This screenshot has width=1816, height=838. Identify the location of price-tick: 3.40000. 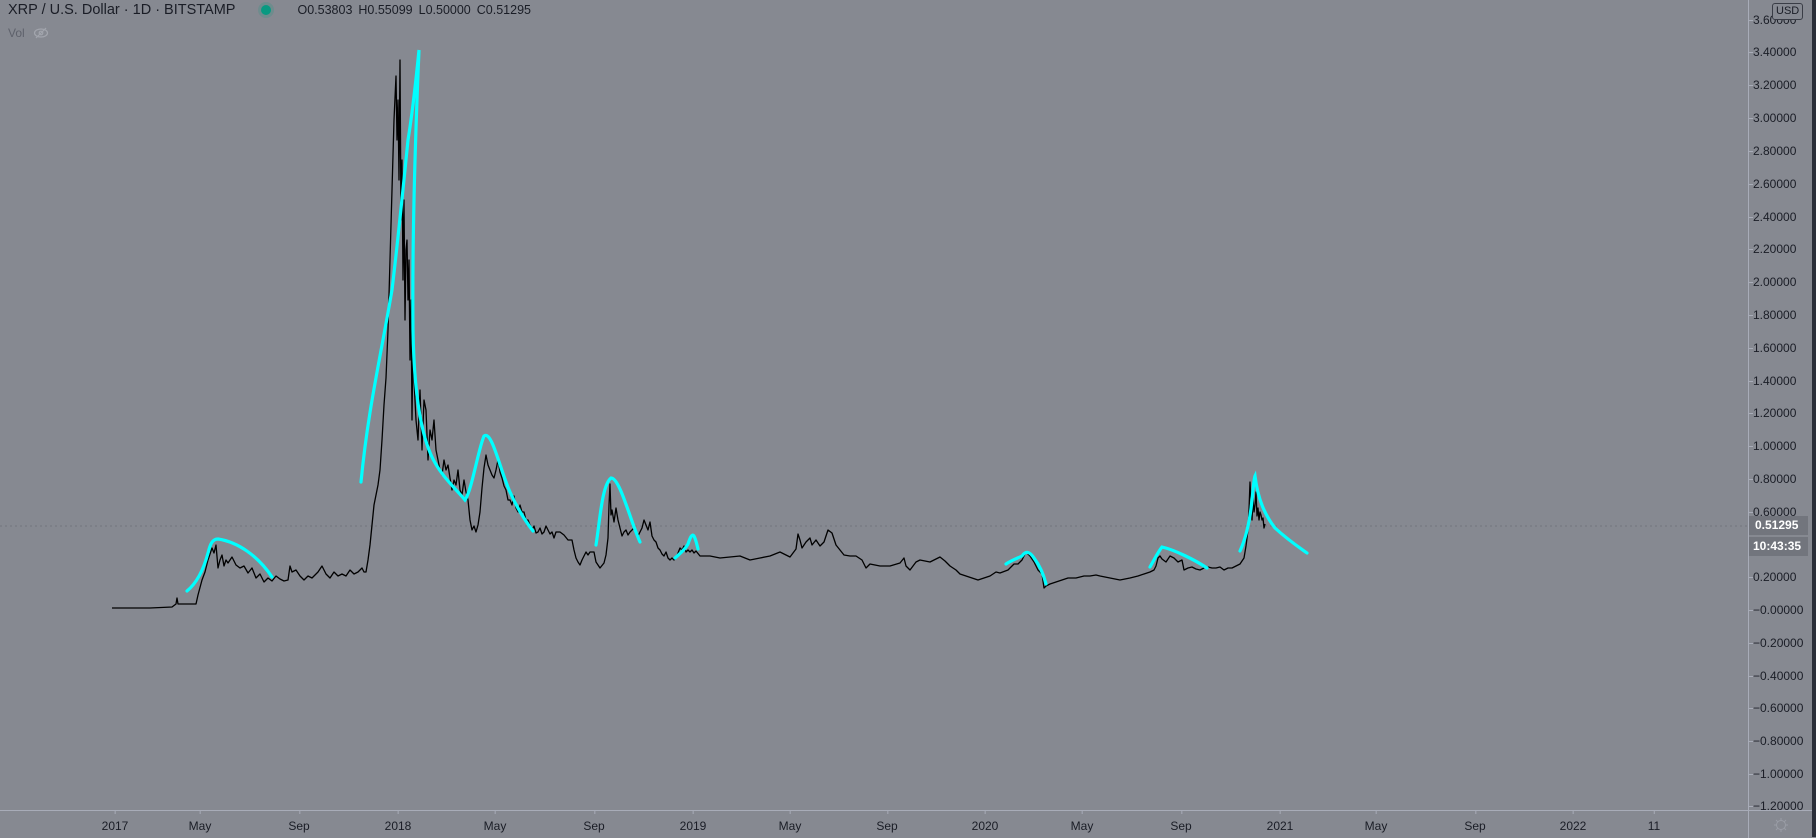
(1772, 52).